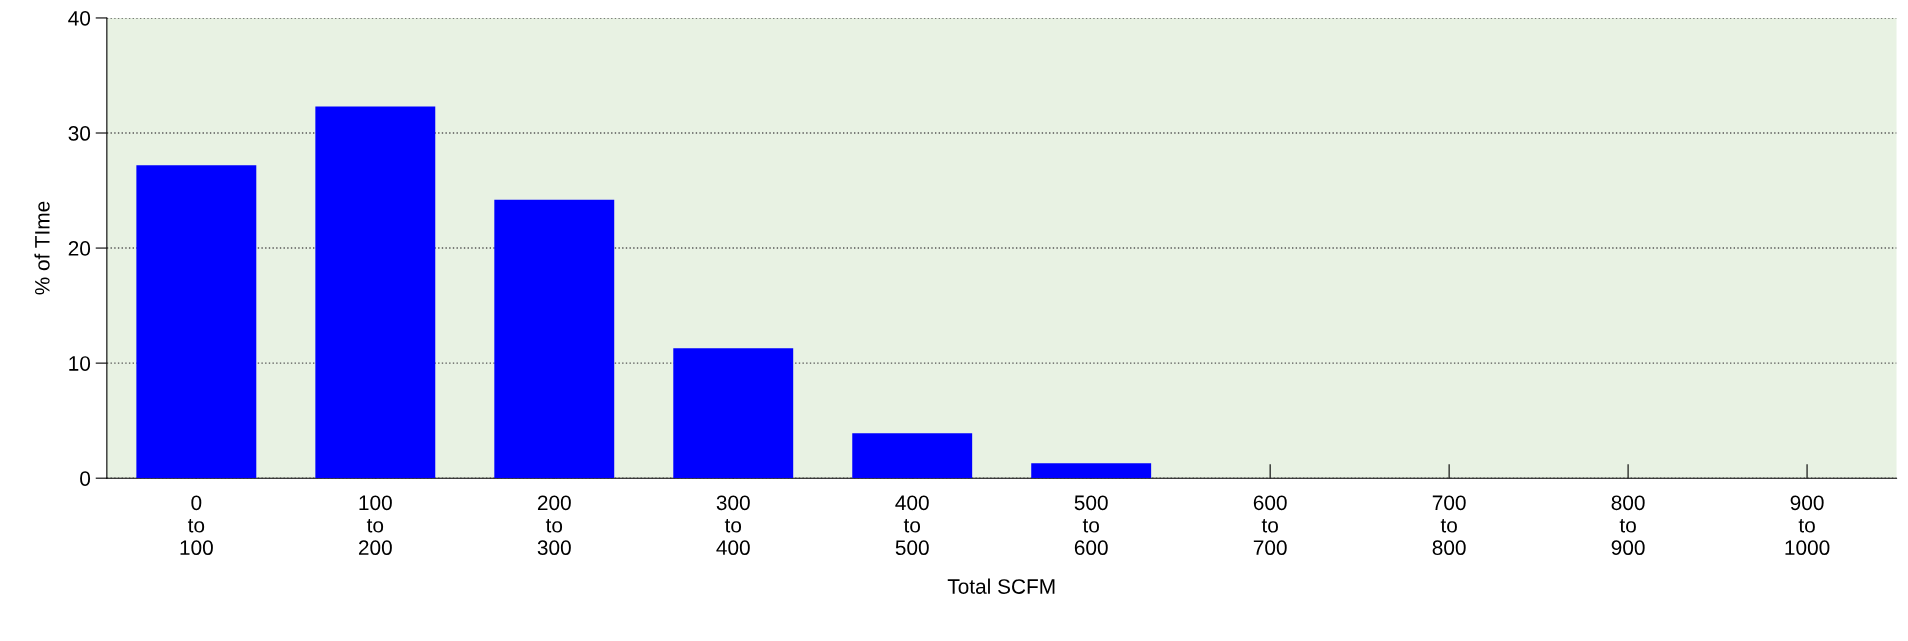  I want to click on y-tick-label: 10, so click(80, 363).